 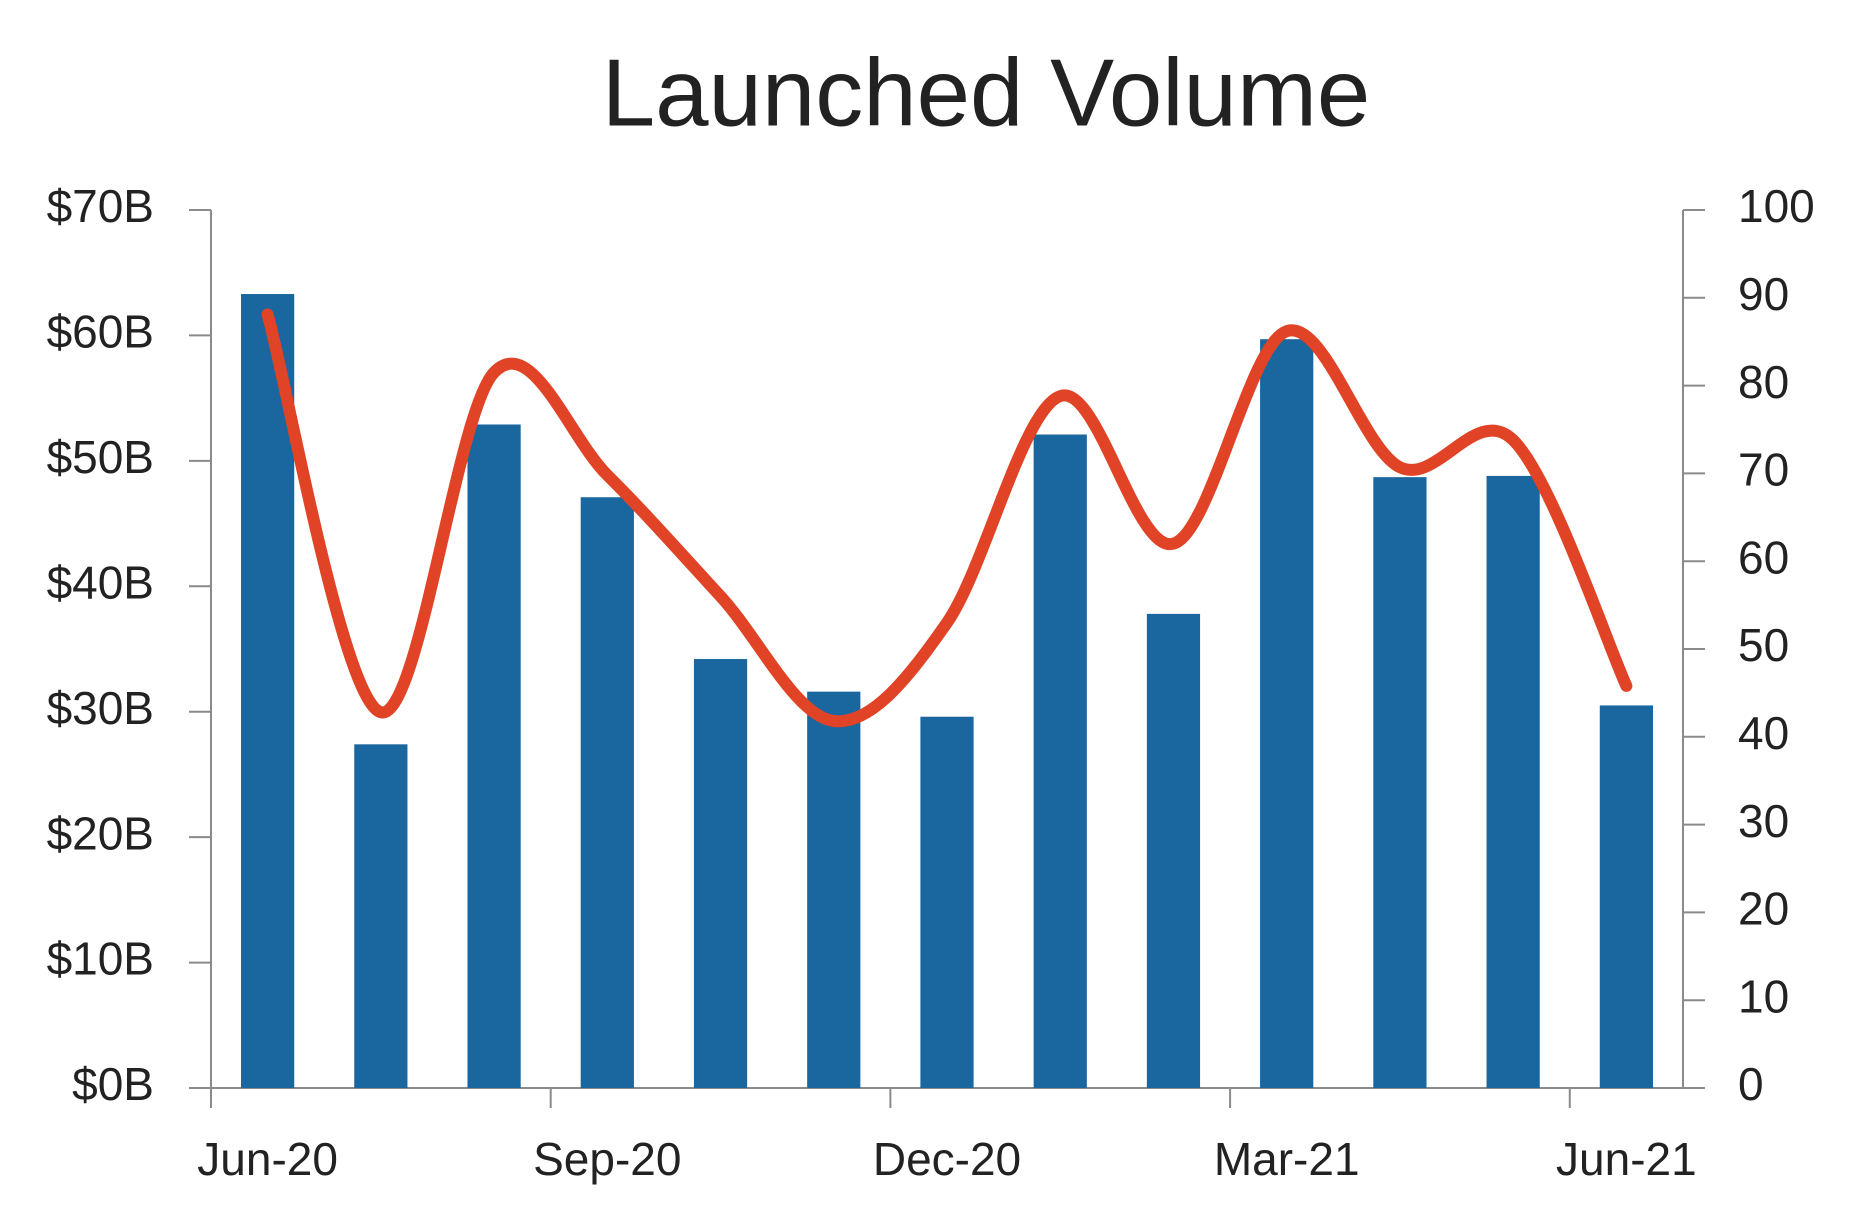 What do you see at coordinates (100, 206) in the screenshot?
I see `y-tick-label: $70B` at bounding box center [100, 206].